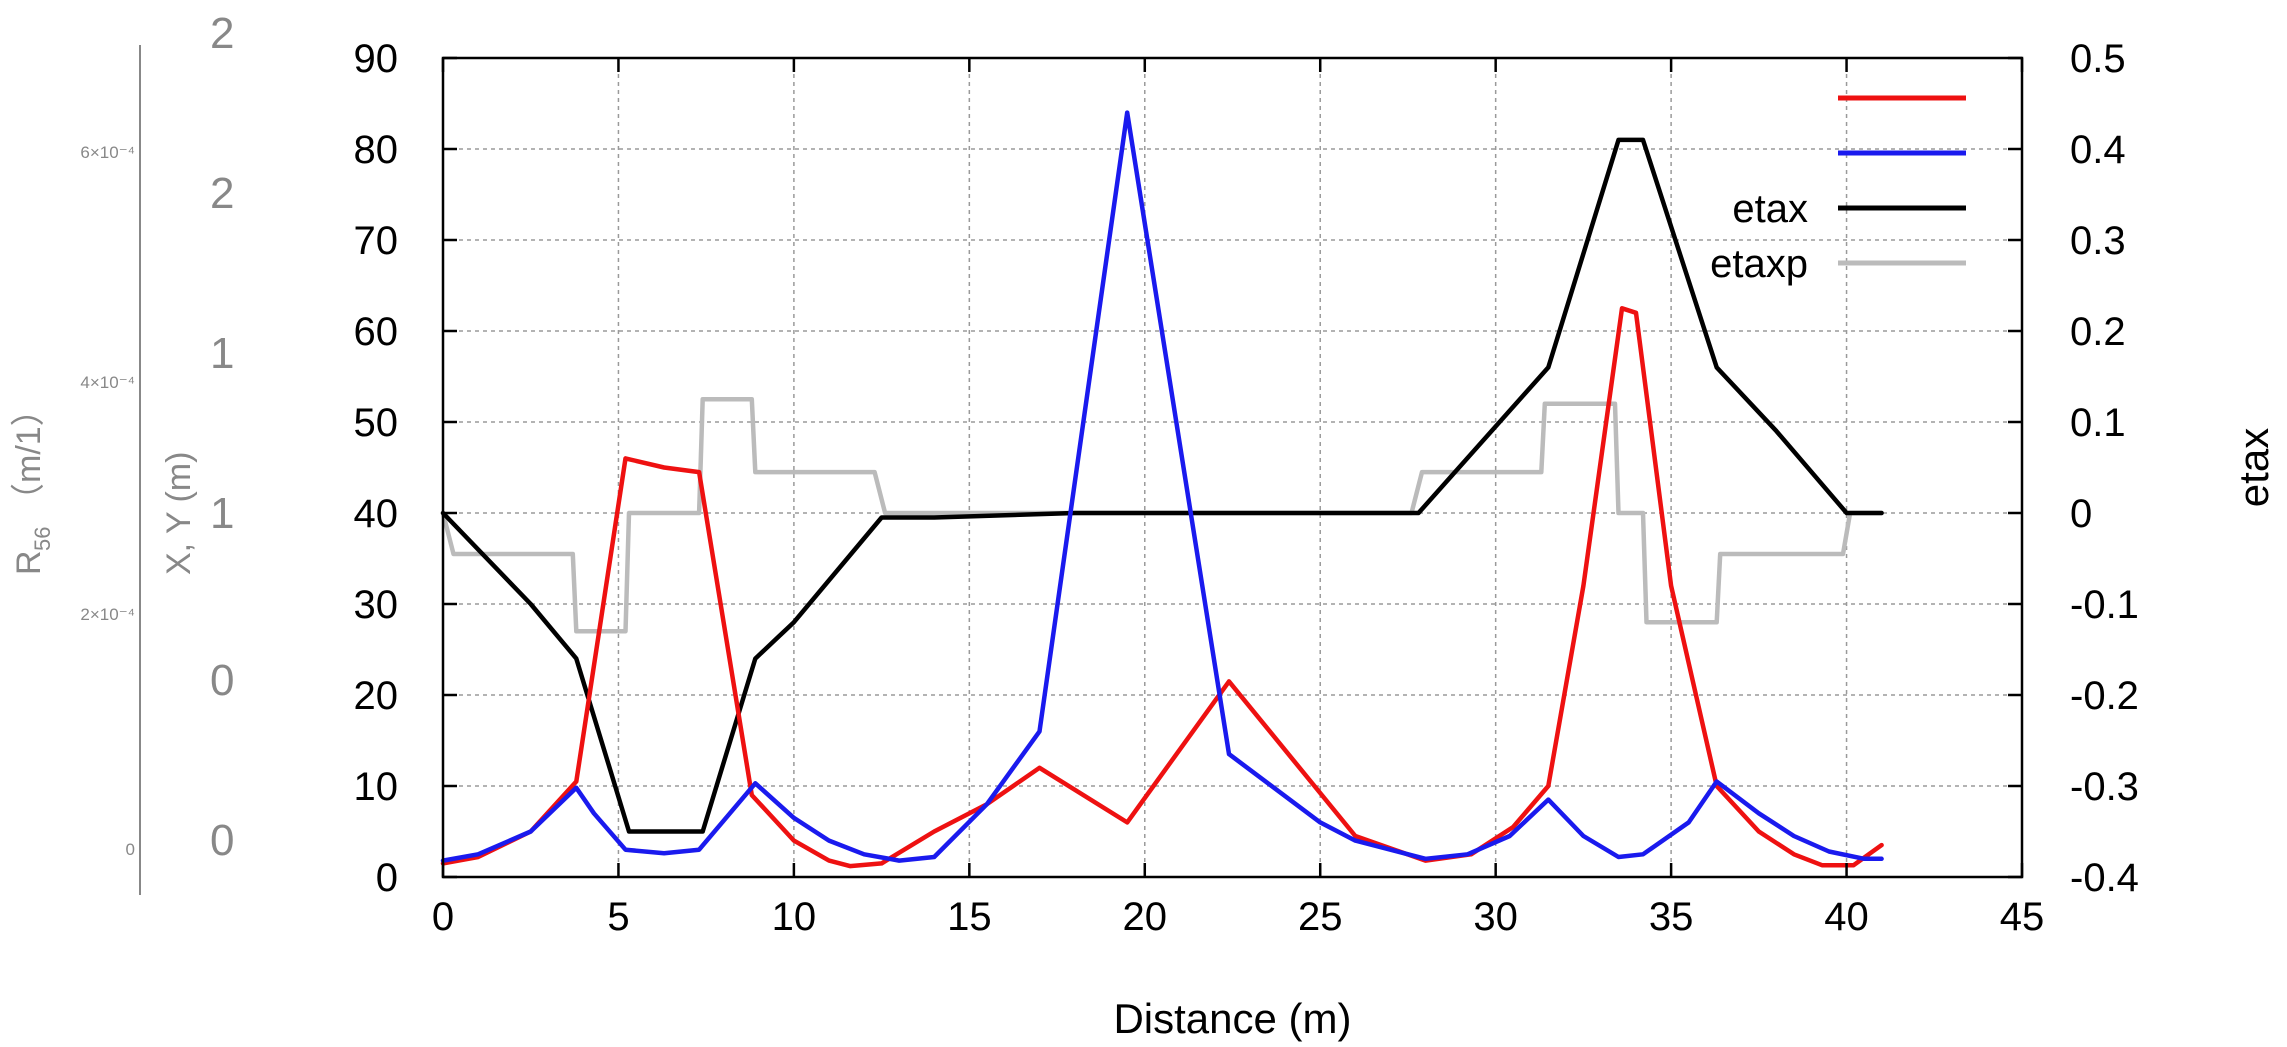 This screenshot has width=2287, height=1047. What do you see at coordinates (376, 59) in the screenshot?
I see `y-left-tick-label: 90` at bounding box center [376, 59].